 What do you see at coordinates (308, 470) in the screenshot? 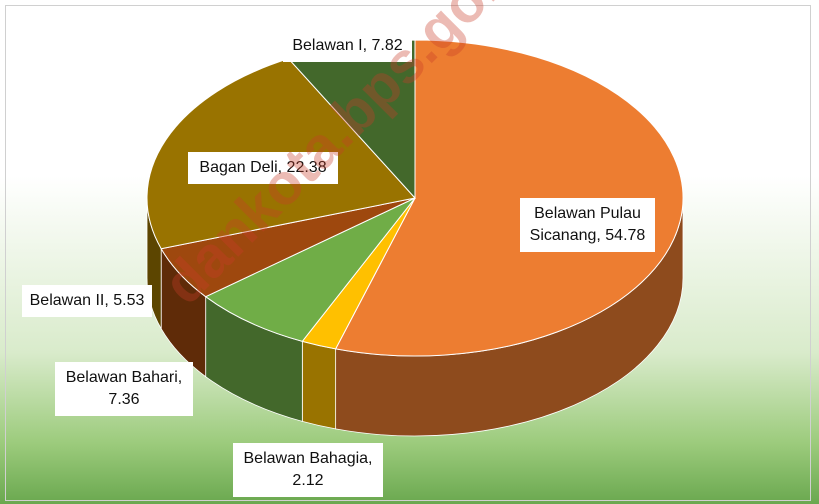
I see `data-label: Belawan Bahagia, 2.12` at bounding box center [308, 470].